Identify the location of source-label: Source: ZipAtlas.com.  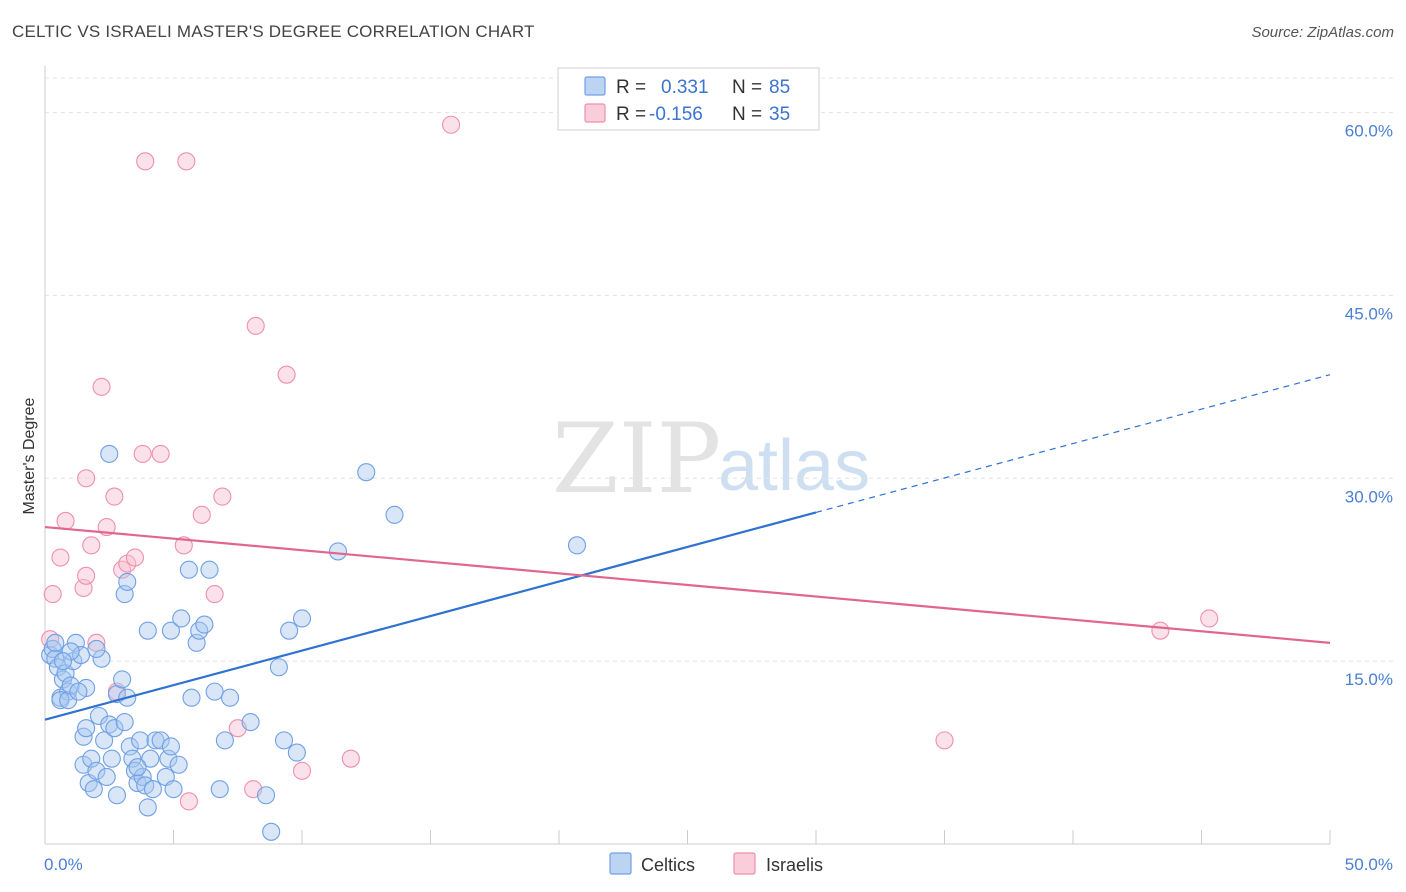
(1322, 32).